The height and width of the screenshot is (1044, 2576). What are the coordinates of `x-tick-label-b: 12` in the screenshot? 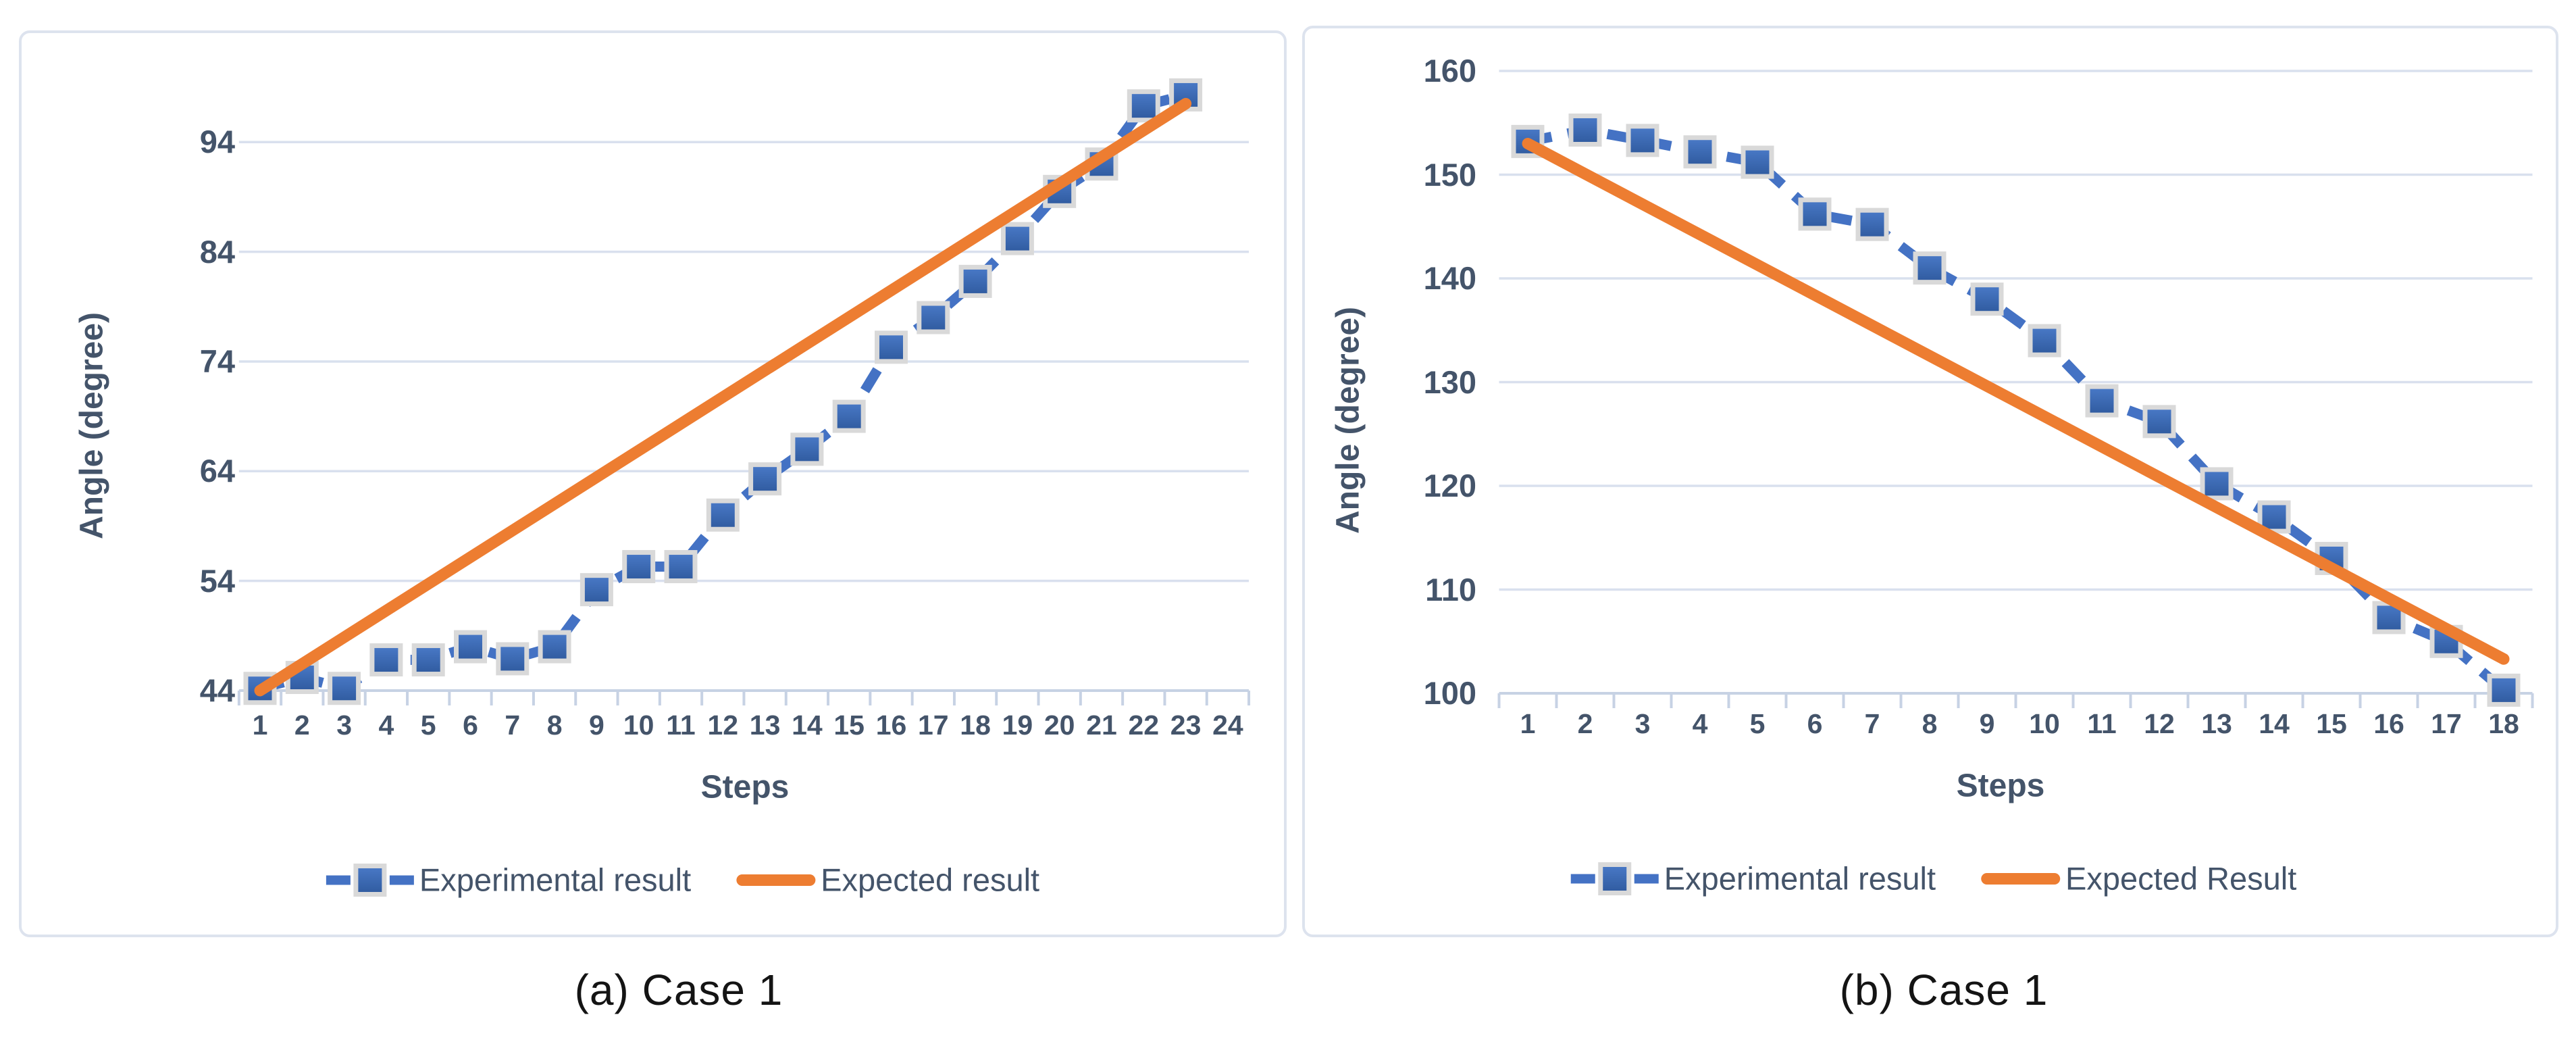 It's located at (2159, 723).